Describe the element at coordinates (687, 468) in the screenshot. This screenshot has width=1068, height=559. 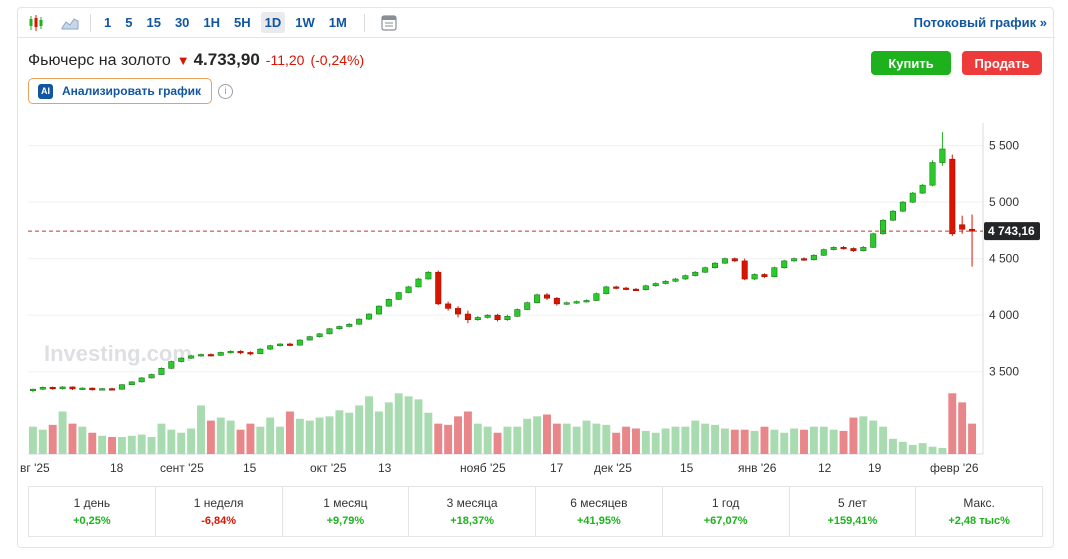
I see `x-tick-label: 15` at that location.